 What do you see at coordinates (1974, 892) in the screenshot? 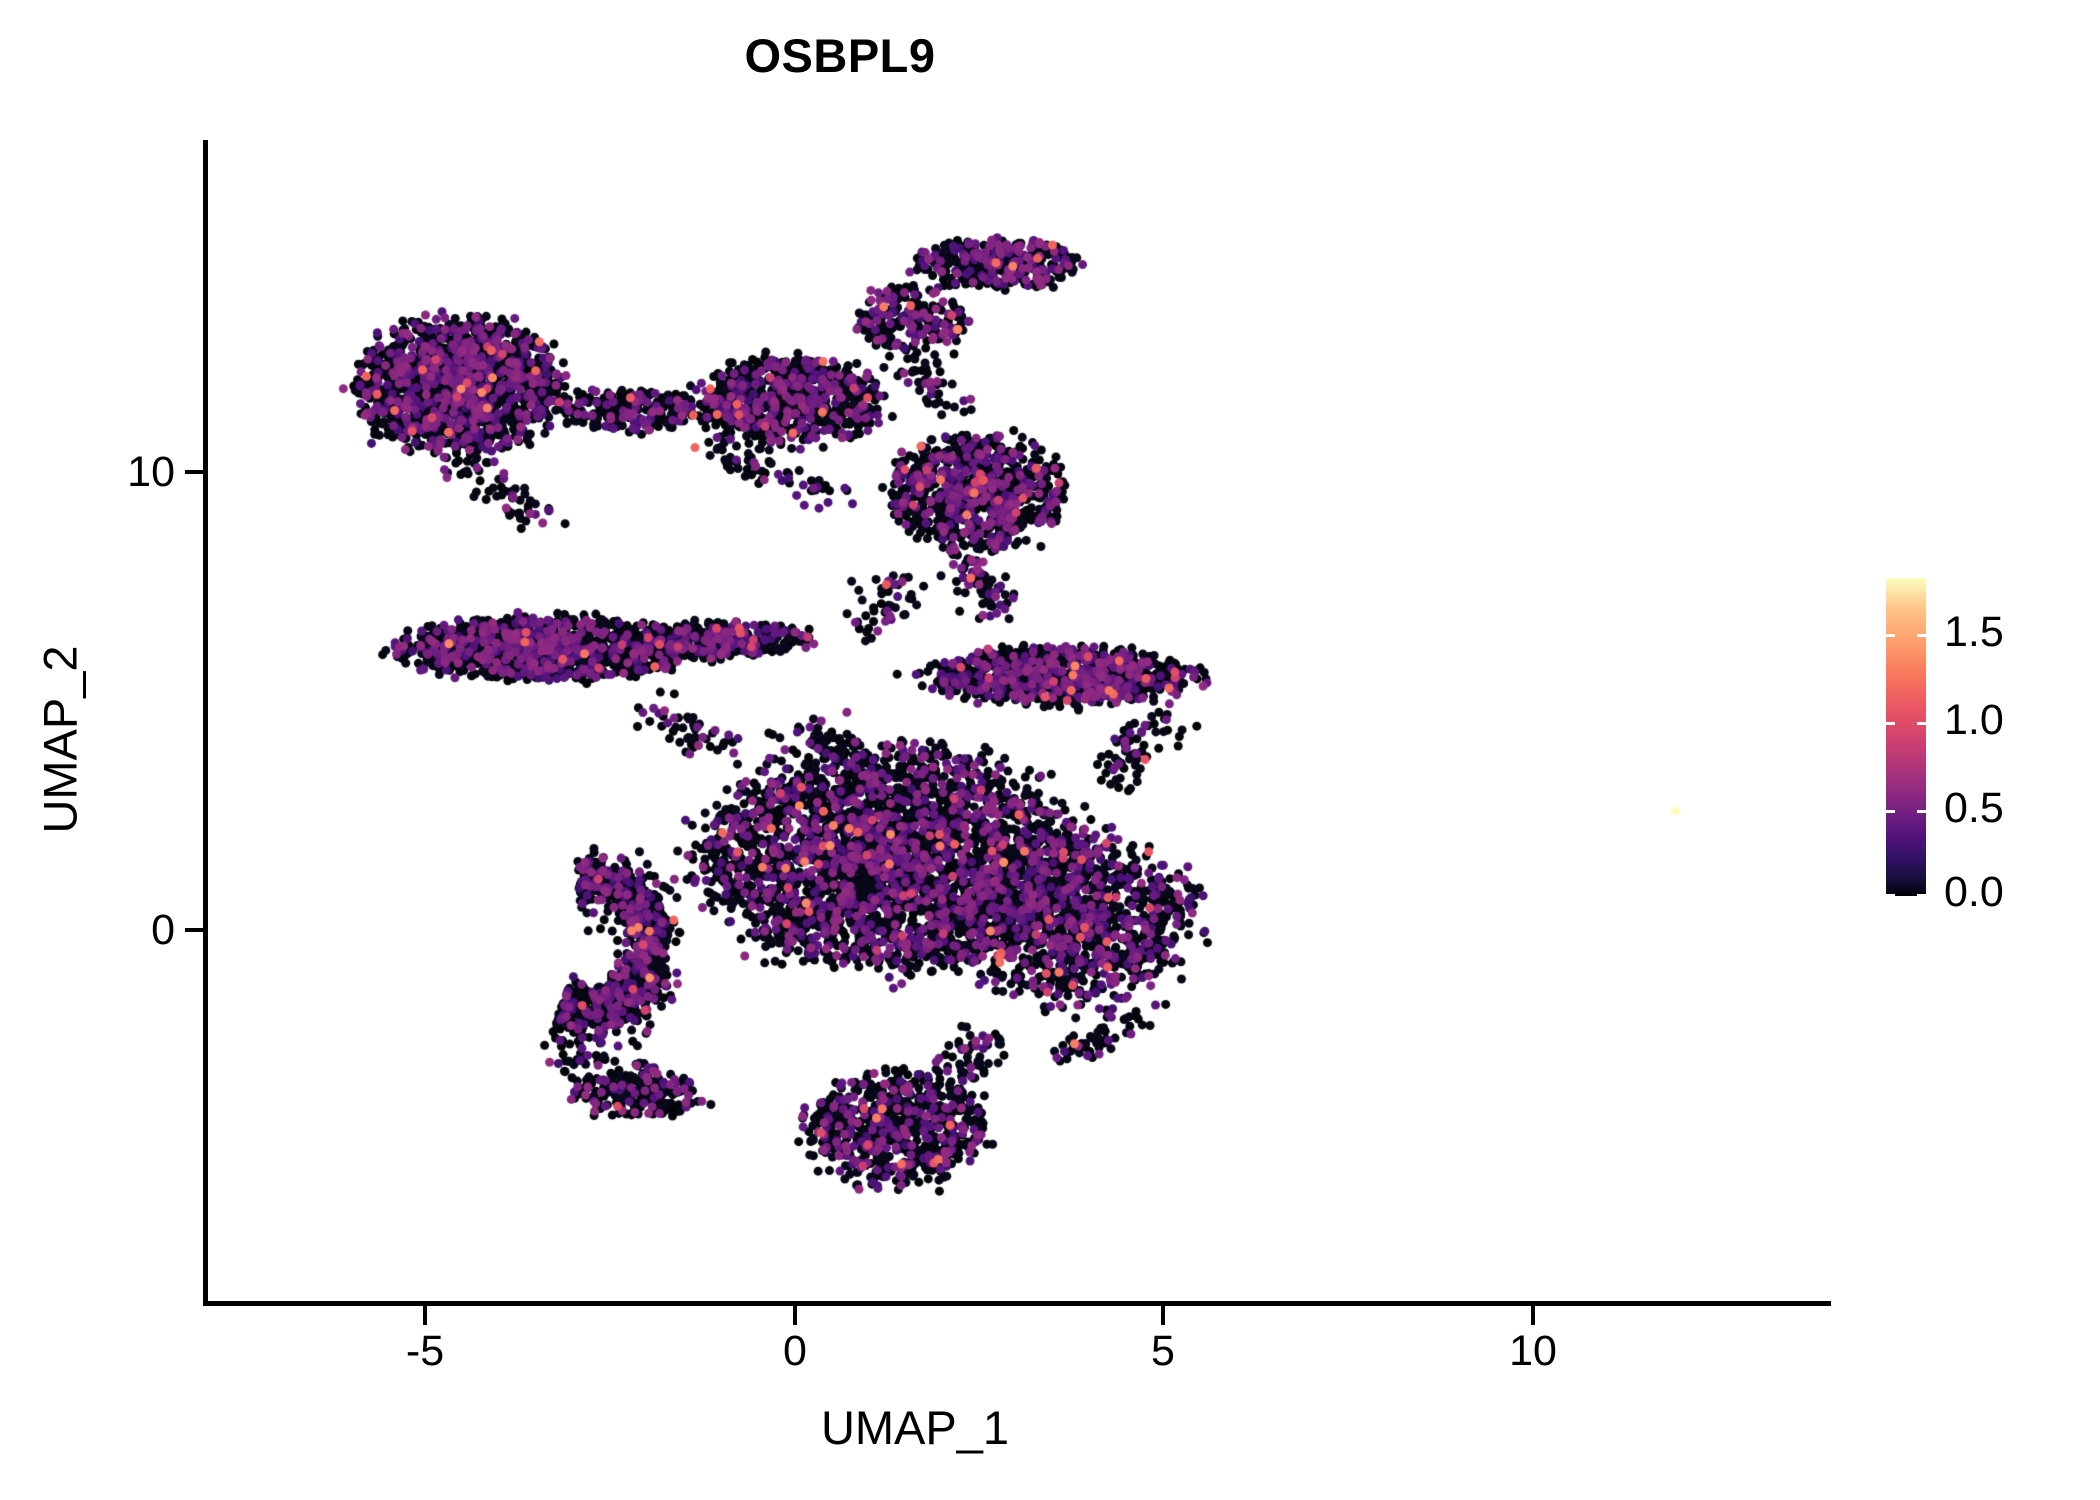
I see `colorbar-label: 0.0` at bounding box center [1974, 892].